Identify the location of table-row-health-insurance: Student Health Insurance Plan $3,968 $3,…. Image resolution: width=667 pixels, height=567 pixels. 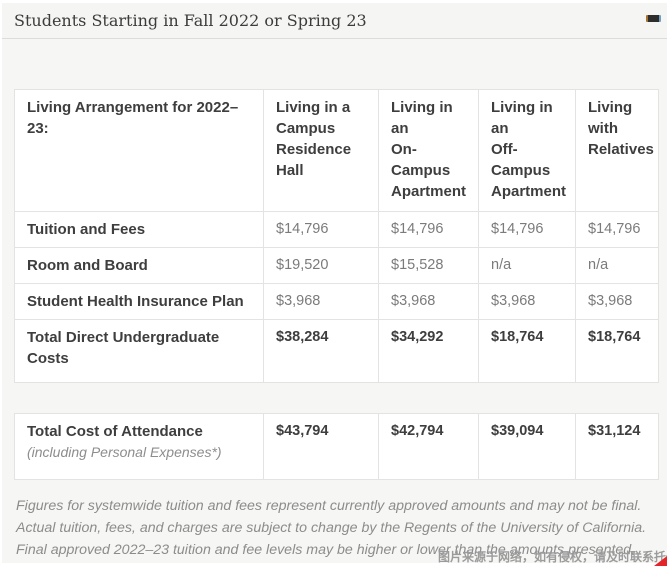
(336, 301).